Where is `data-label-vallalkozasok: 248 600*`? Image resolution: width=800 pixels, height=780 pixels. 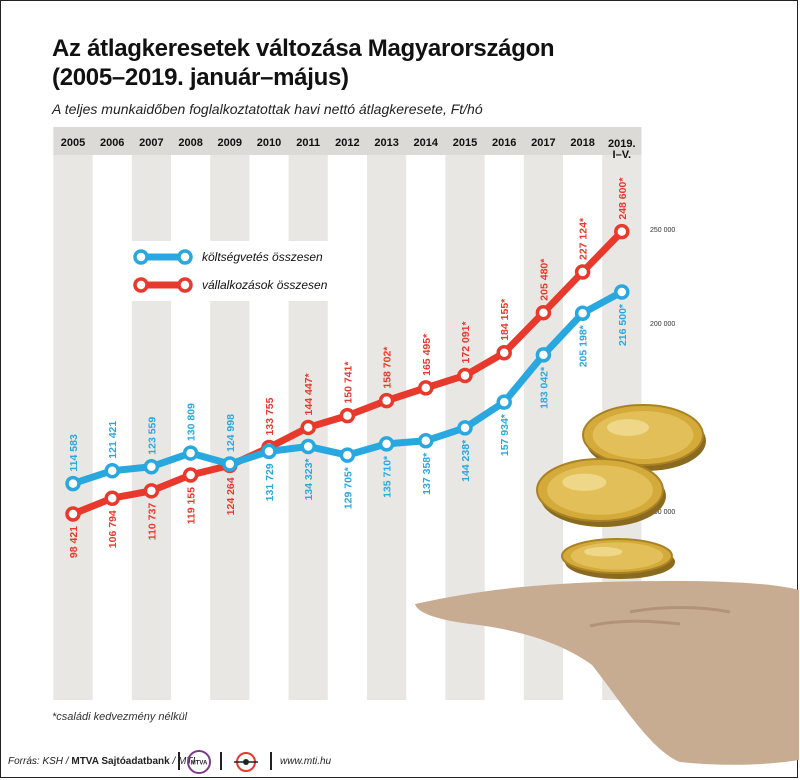
data-label-vallalkozasok: 248 600* is located at coordinates (623, 198).